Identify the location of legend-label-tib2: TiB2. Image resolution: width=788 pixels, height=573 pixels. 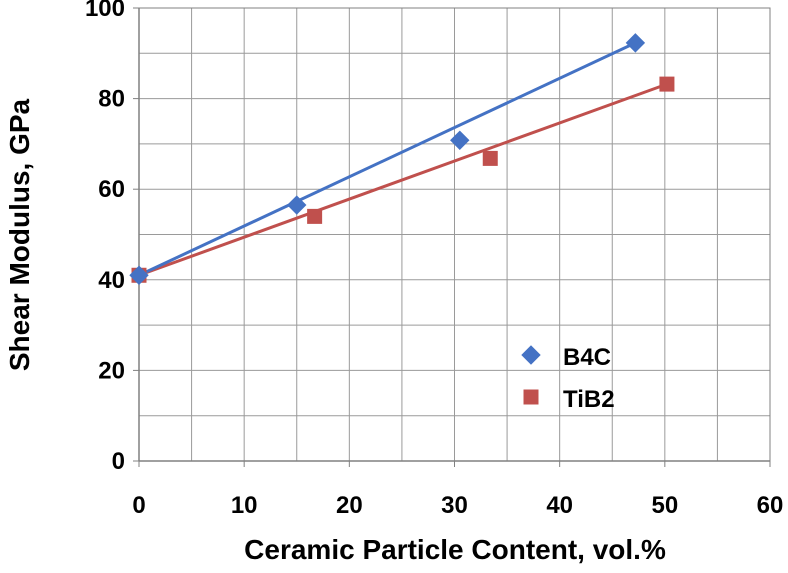
(589, 399).